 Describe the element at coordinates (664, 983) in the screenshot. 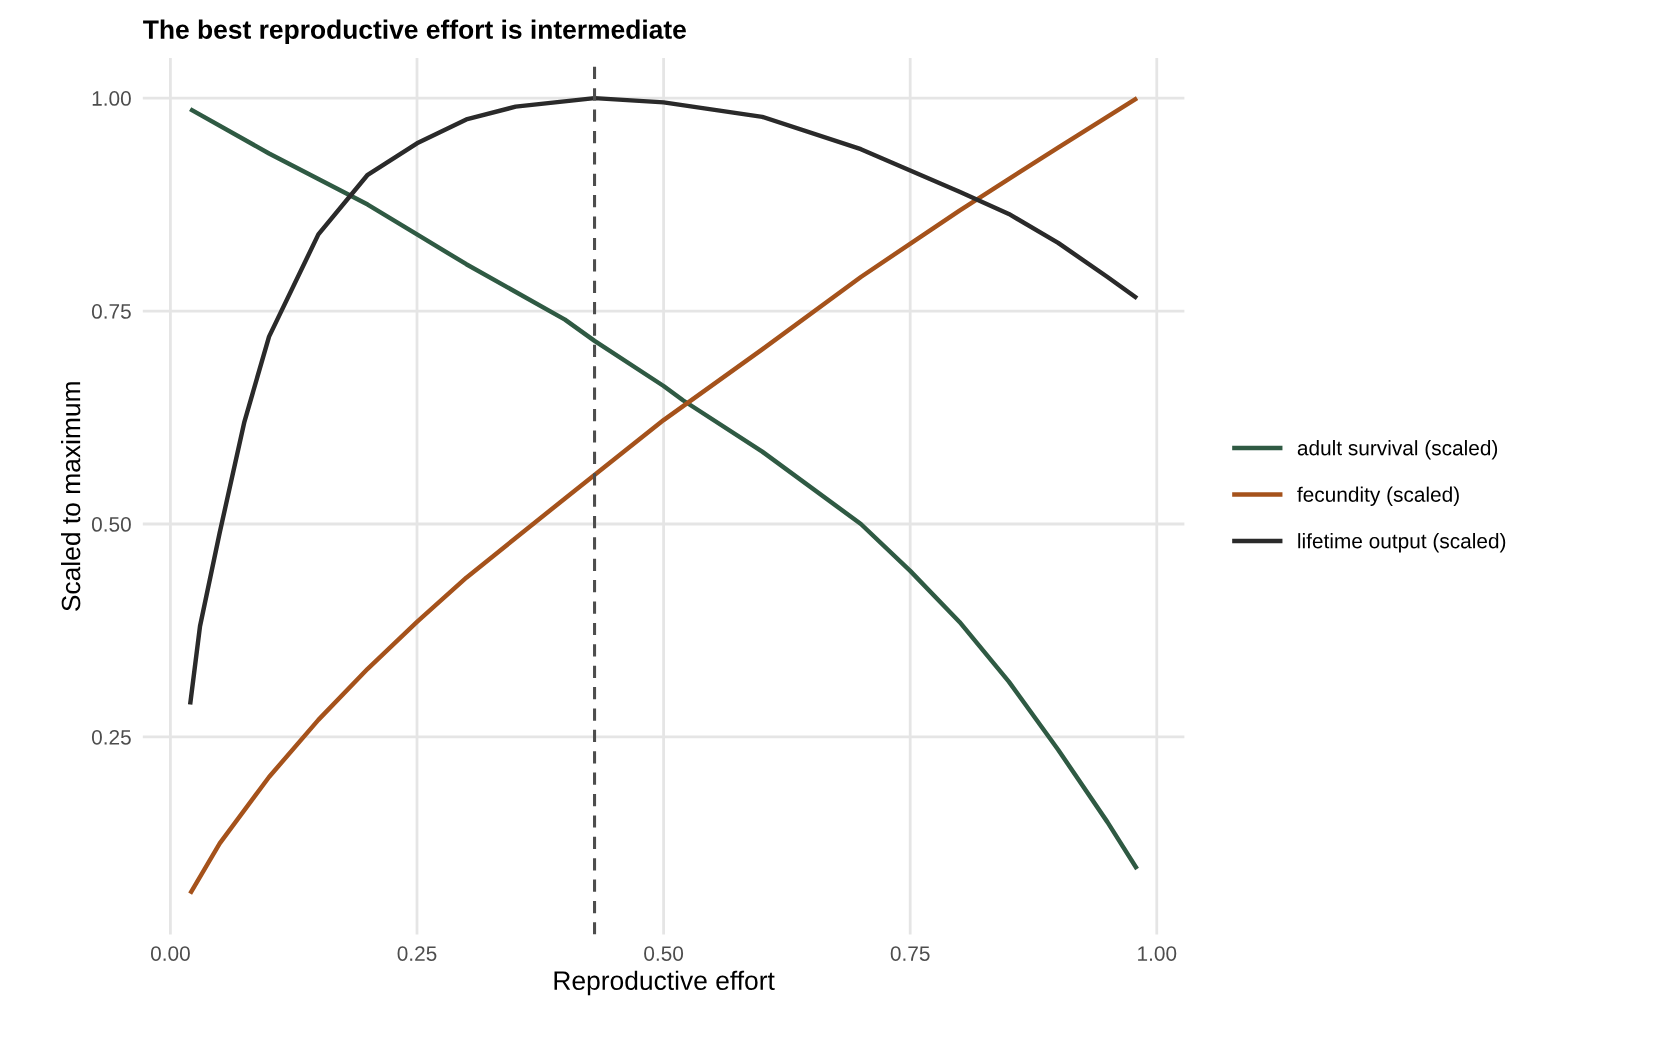

I see `x-axis-title: Reproductive effort` at that location.